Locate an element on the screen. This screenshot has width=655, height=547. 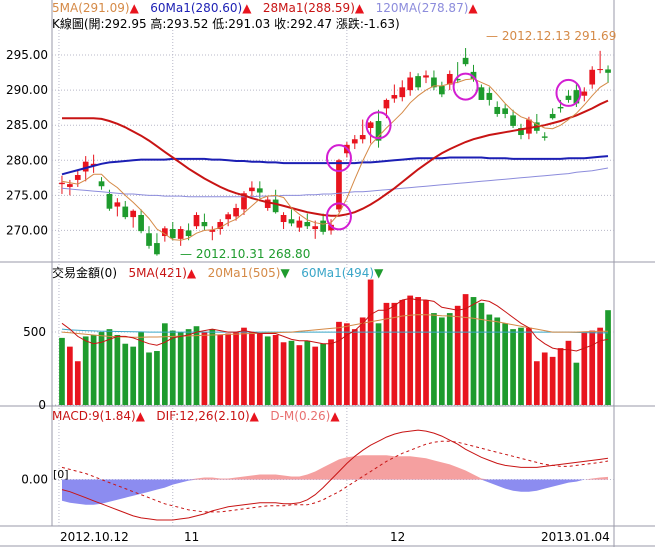
macd-tick-label: 0.00 is located at coordinates (34, 480).